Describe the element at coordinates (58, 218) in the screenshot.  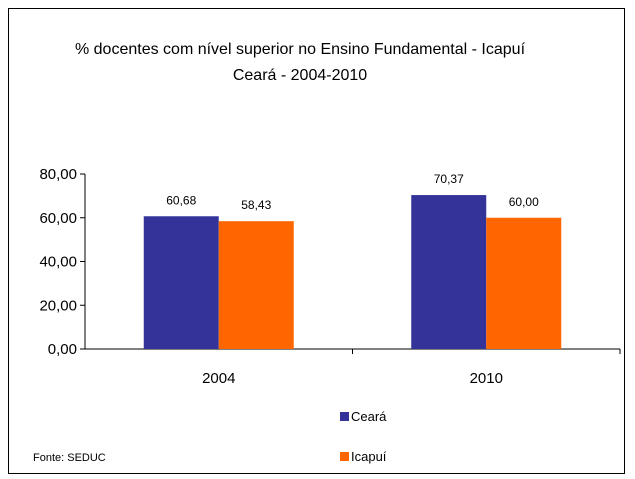
I see `y-tick-label: 60,00` at that location.